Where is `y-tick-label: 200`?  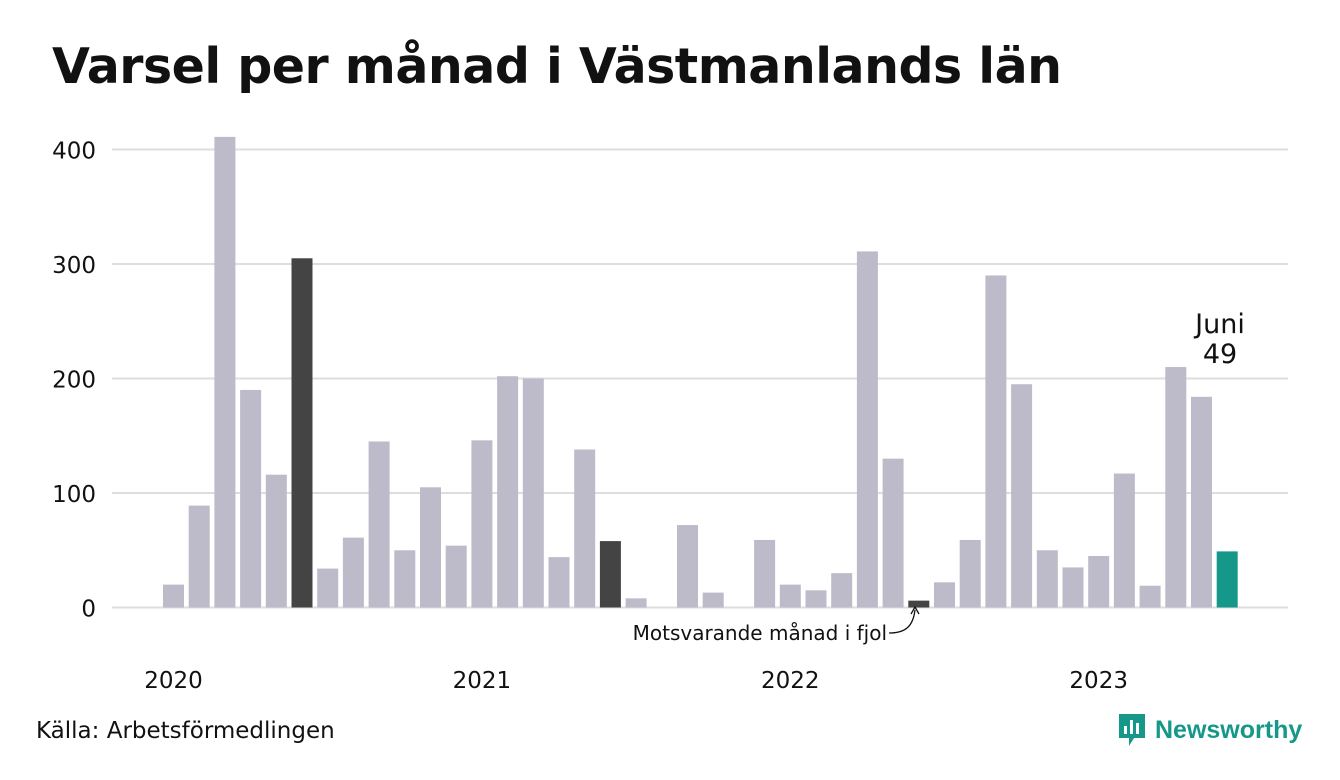
y-tick-label: 200 is located at coordinates (74, 381).